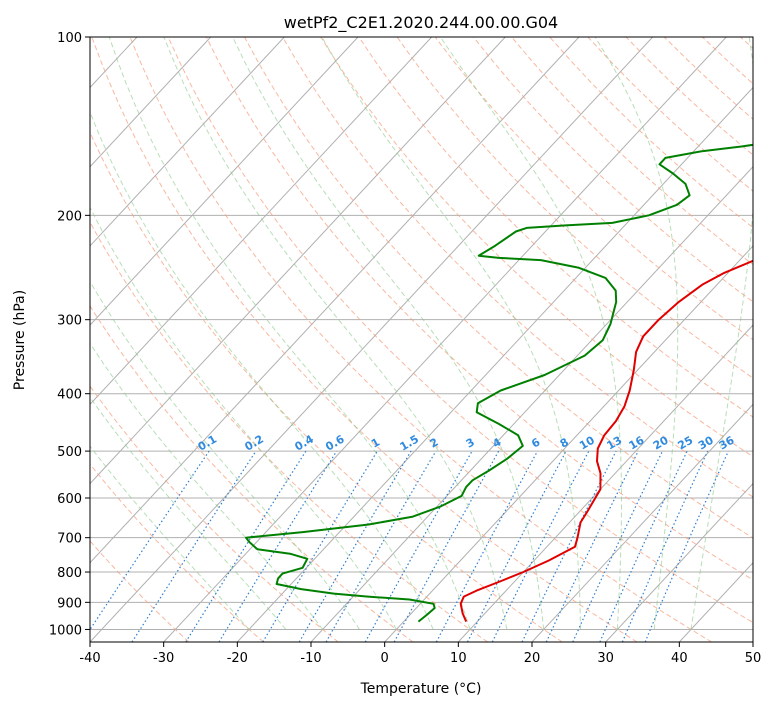 Image resolution: width=775 pixels, height=708 pixels. What do you see at coordinates (385, 658) in the screenshot?
I see `x-tick-label: 0` at bounding box center [385, 658].